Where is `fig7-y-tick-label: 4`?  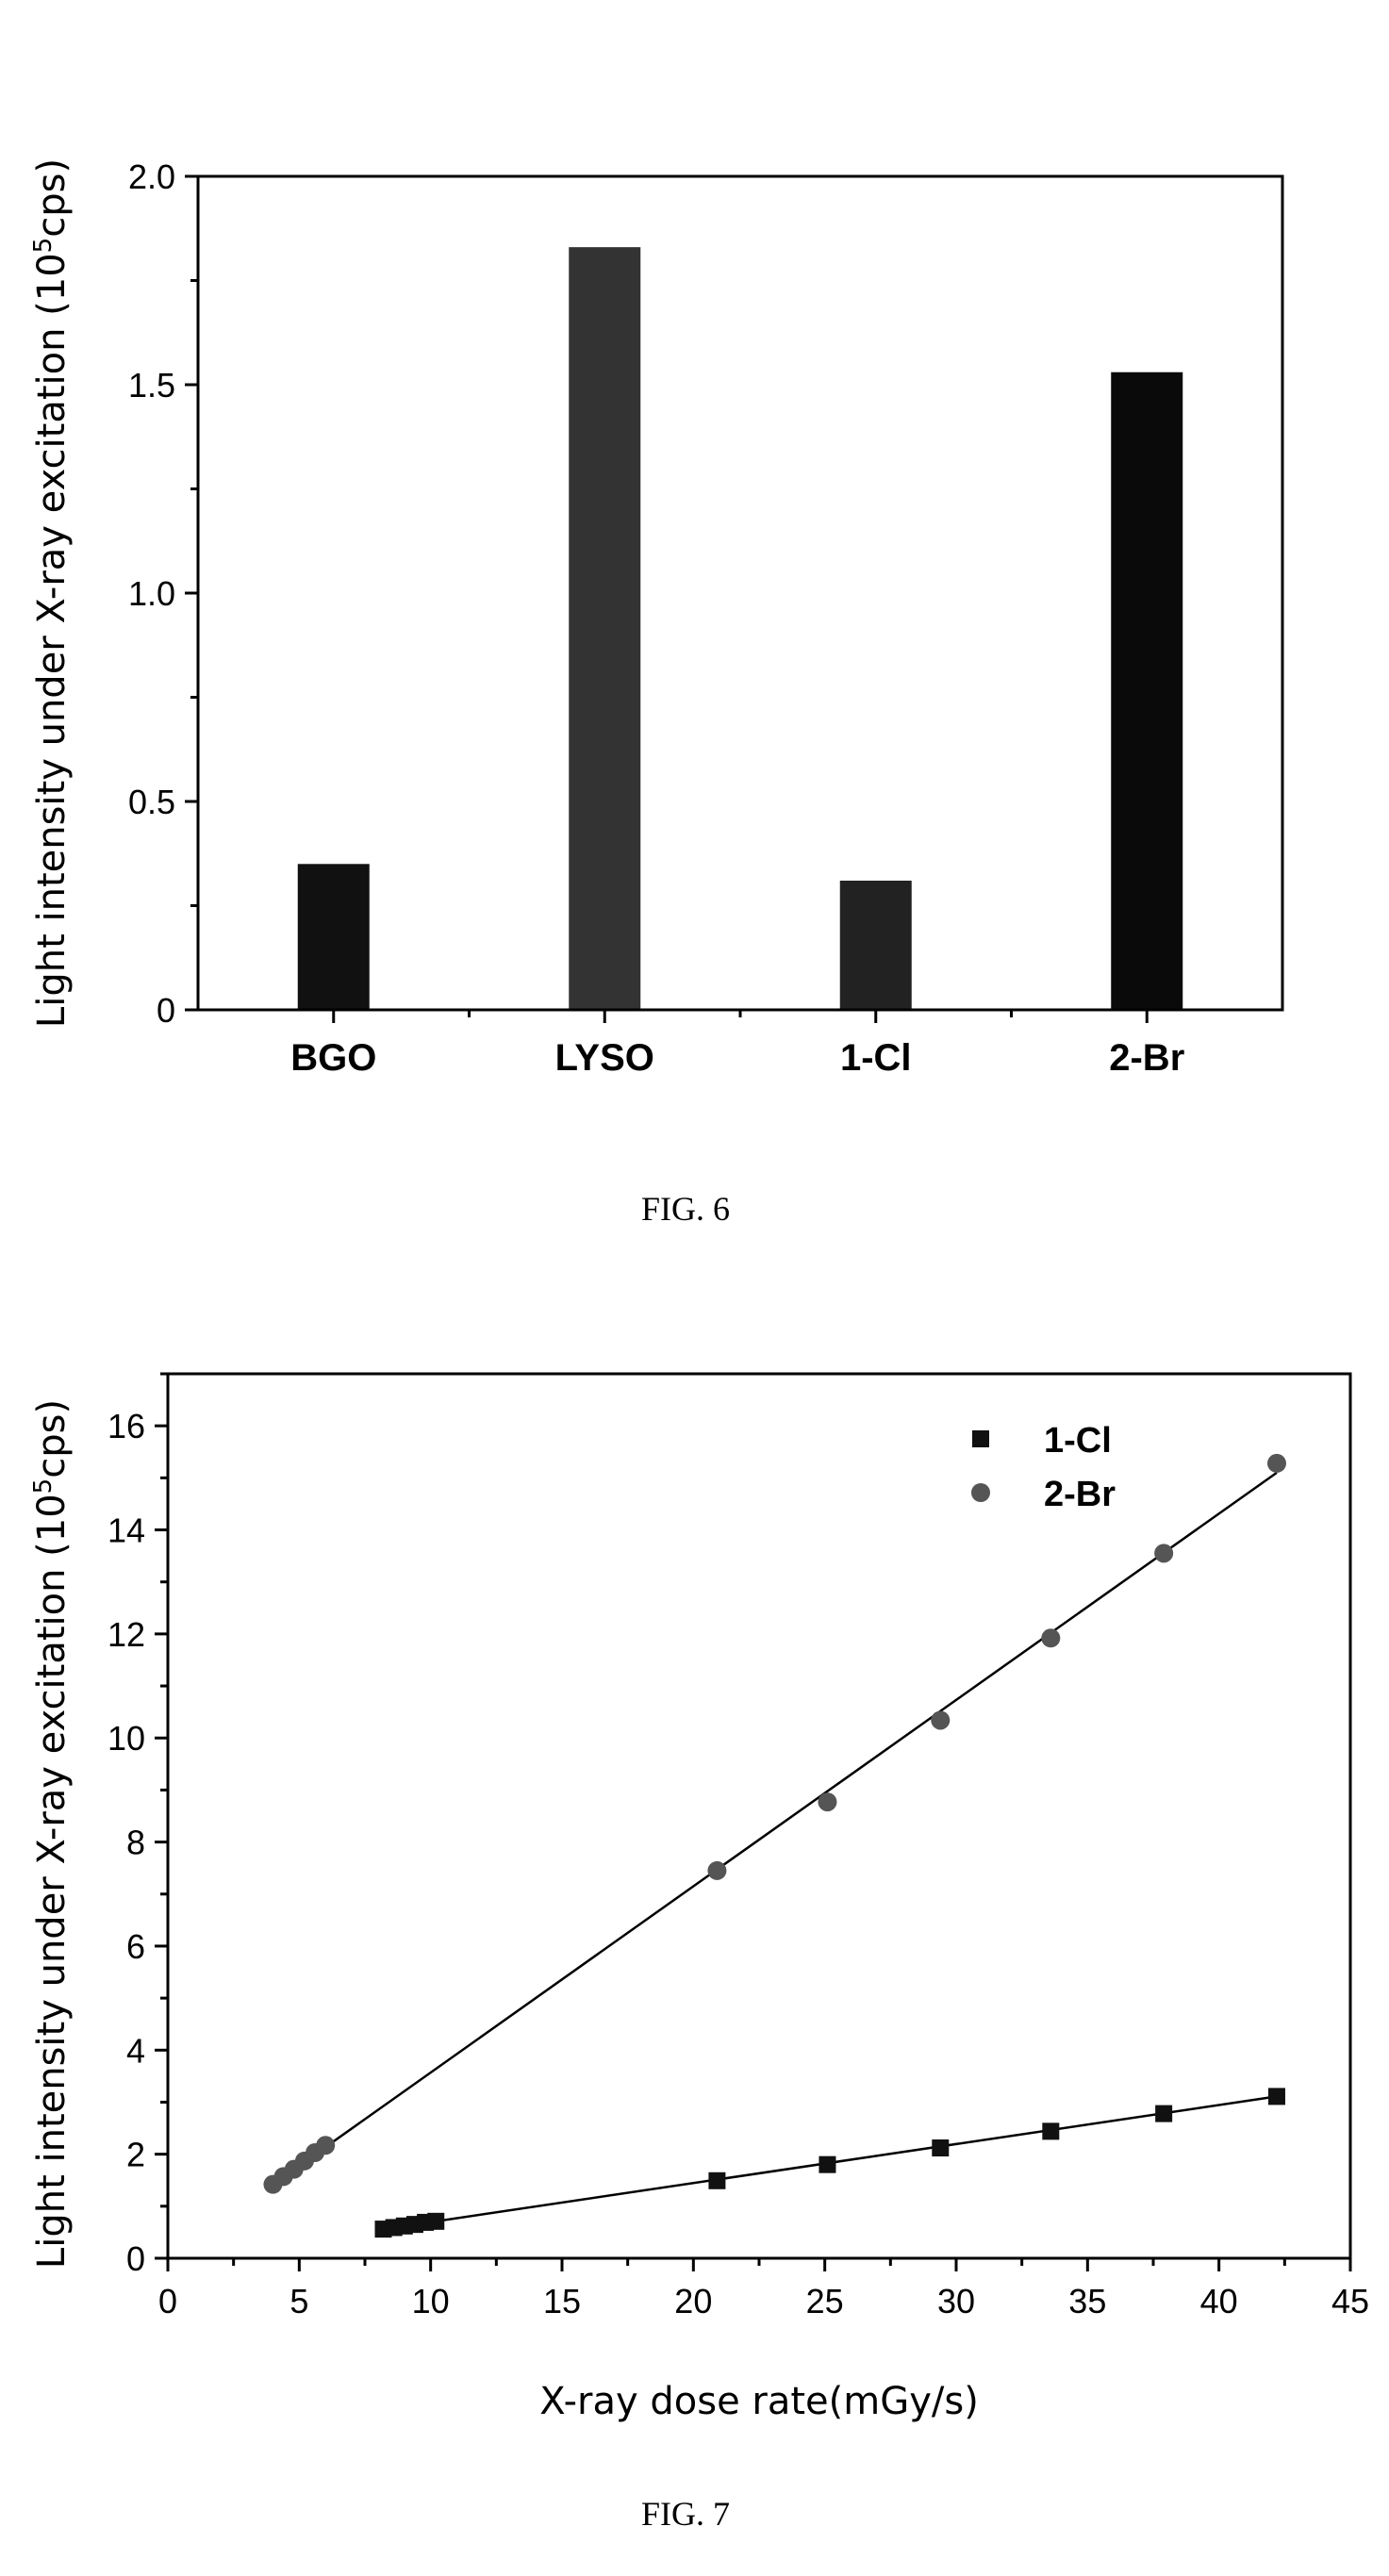
fig7-y-tick-label: 4 is located at coordinates (135, 2050).